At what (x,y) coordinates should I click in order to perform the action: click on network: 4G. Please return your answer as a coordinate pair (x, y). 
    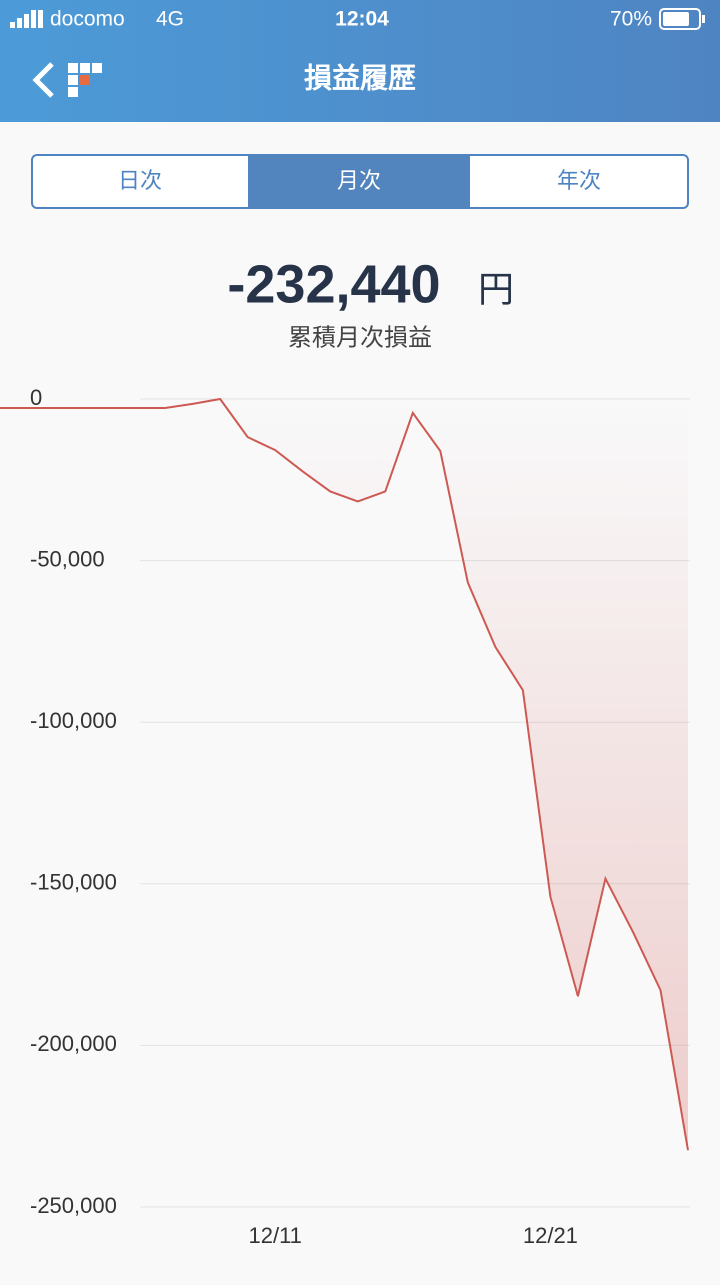
    Looking at the image, I should click on (170, 19).